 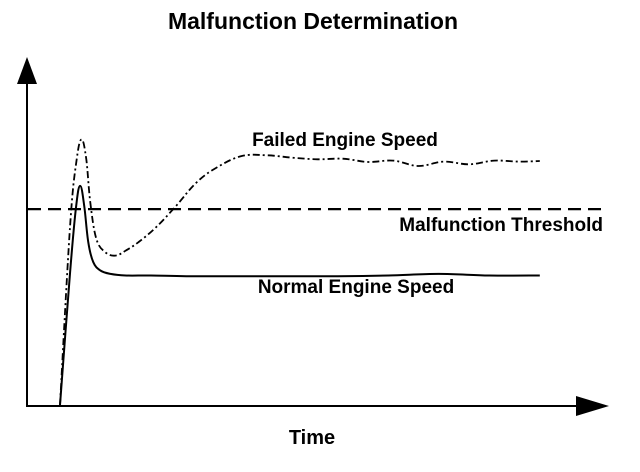 I want to click on y-axis-arrow, so click(x=27, y=70).